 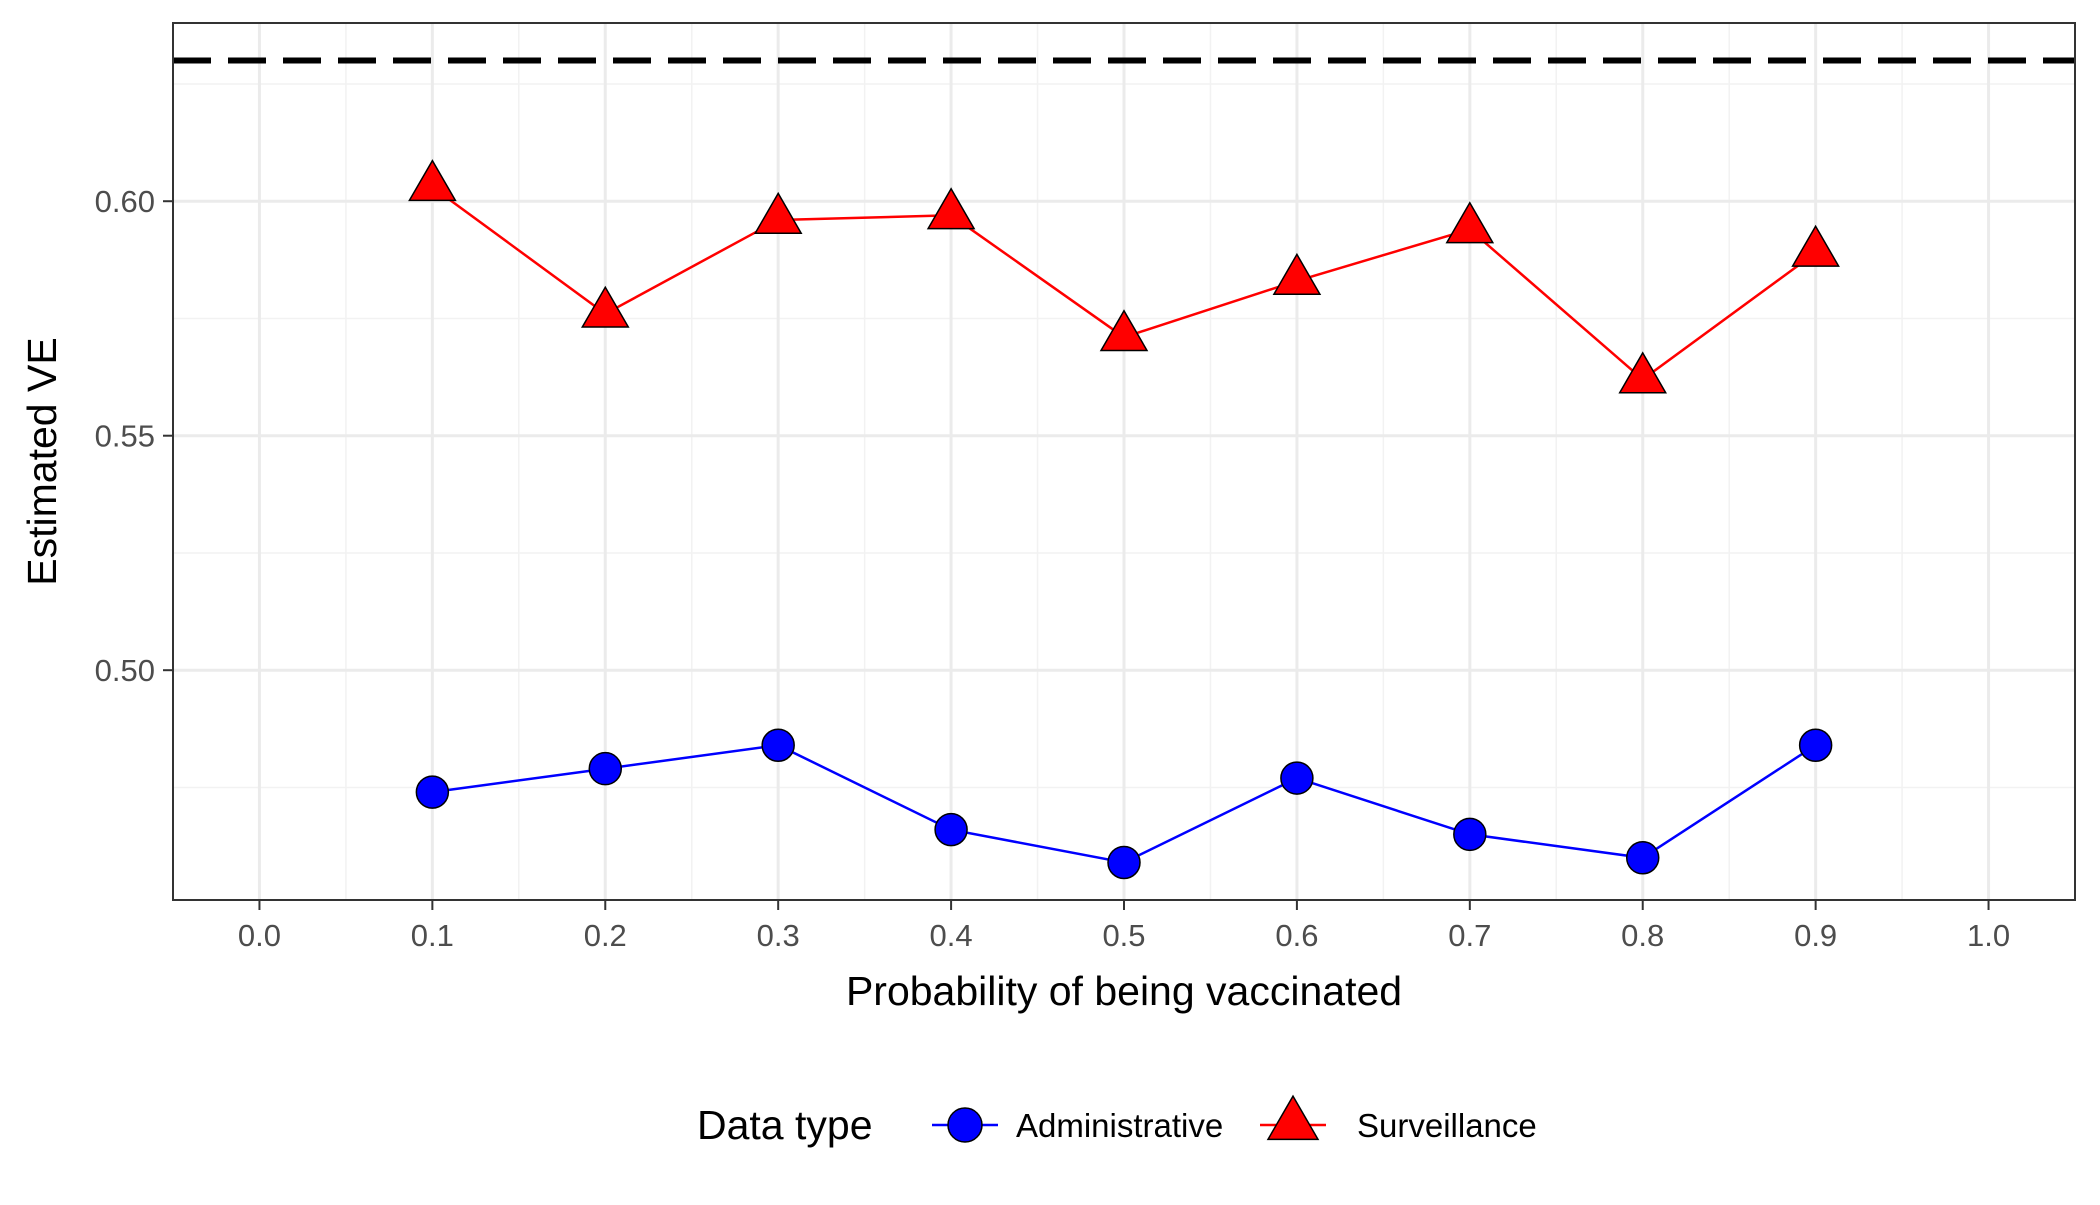 I want to click on y-tick-label: 0.50, so click(x=125, y=670).